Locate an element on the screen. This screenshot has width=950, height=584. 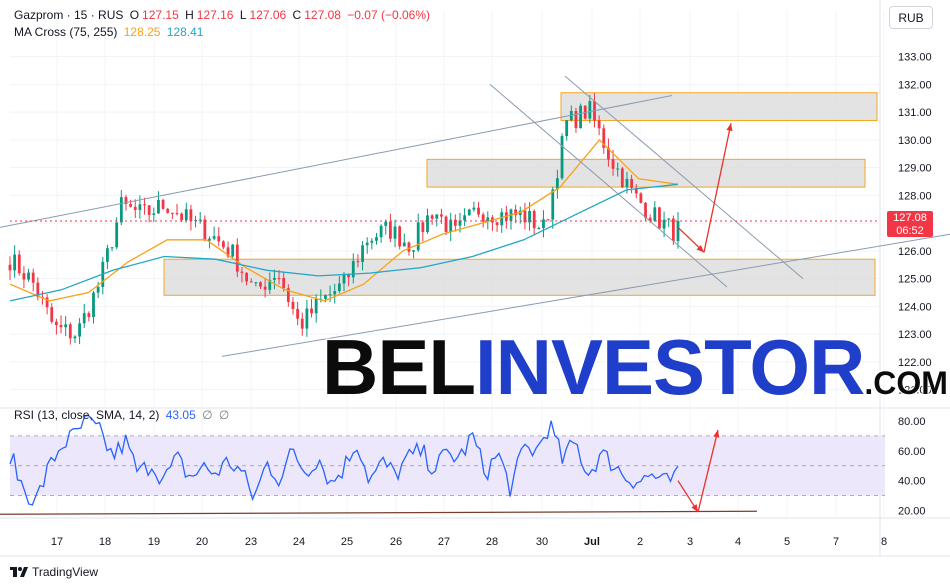
watermark: BELINVESTOR.COM is located at coordinates (635, 367).